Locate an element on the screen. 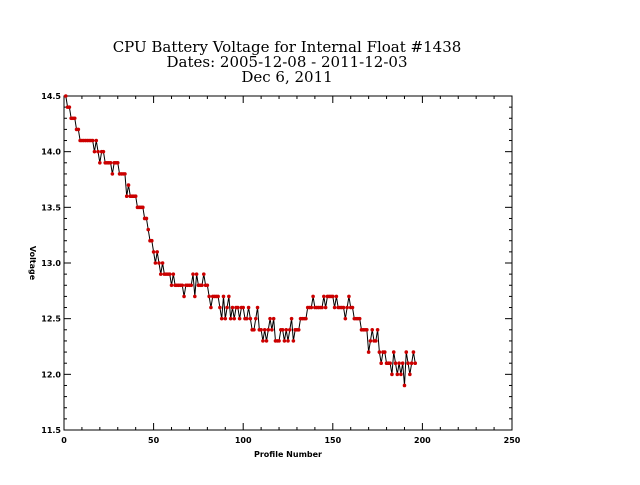  x-axis-label: Profile Number is located at coordinates (288, 454).